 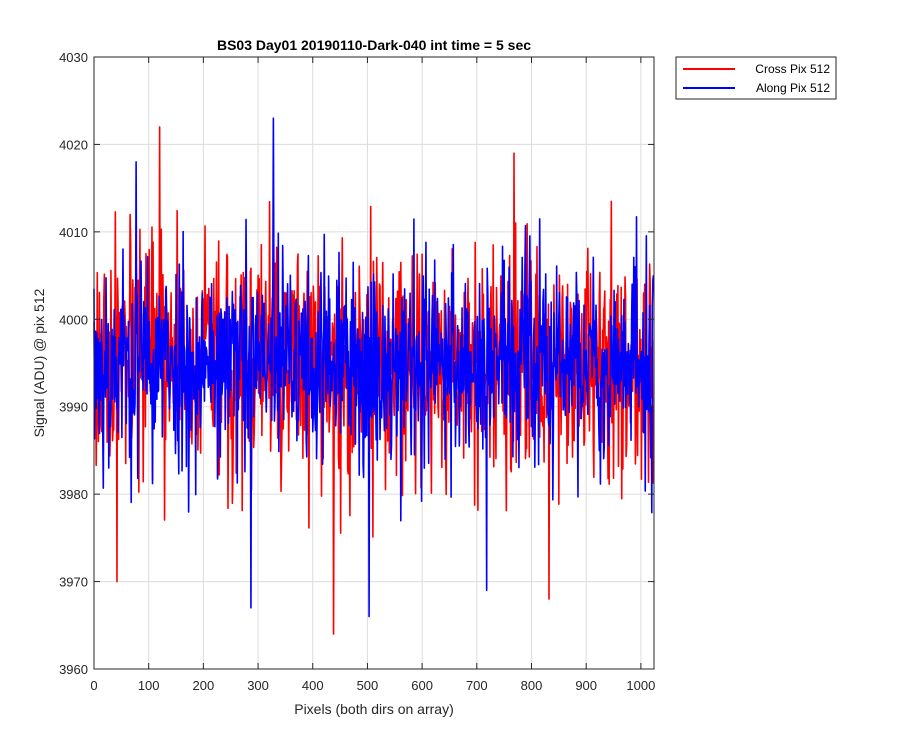 I want to click on legend: Cross Pix 512 Along Pix 512, so click(x=756, y=78).